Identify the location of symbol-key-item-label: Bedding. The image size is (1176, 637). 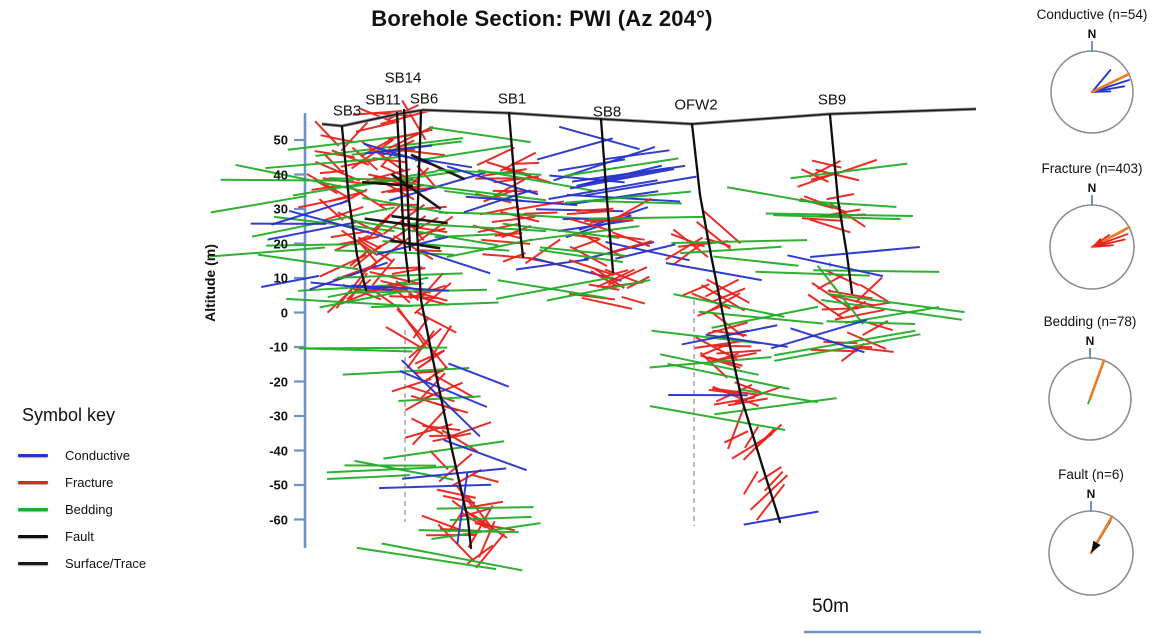
(89, 509).